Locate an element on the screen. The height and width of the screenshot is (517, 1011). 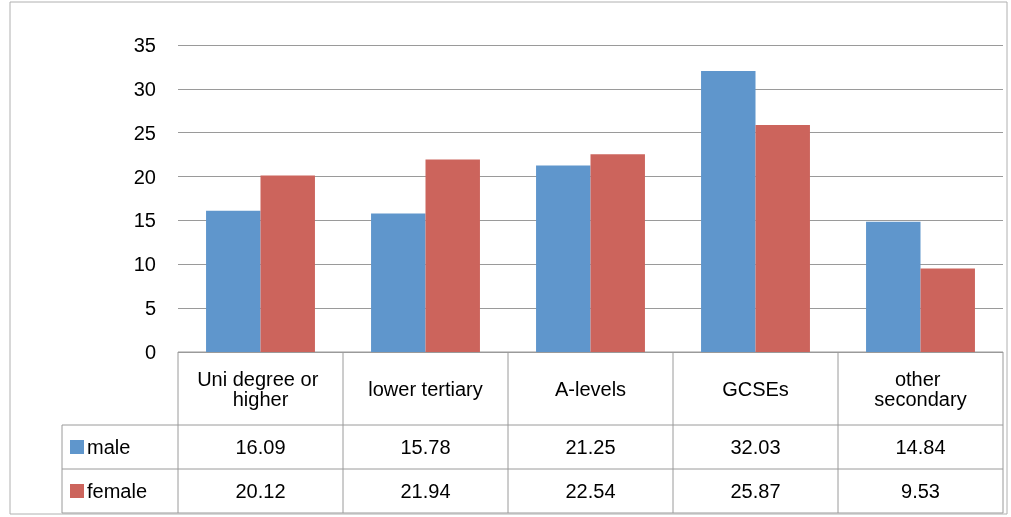
data-label: 25.87 is located at coordinates (755, 491).